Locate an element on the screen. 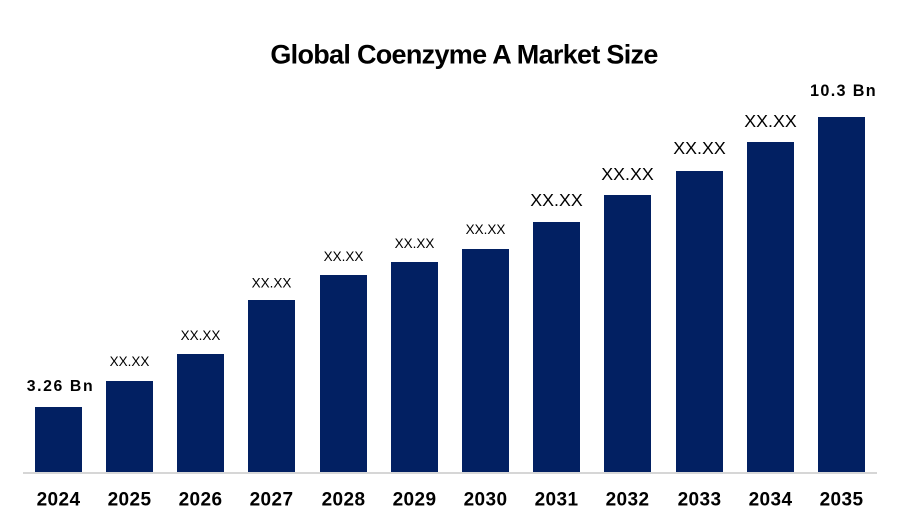 The image size is (900, 530). svg-text: 2025 is located at coordinates (130, 500).